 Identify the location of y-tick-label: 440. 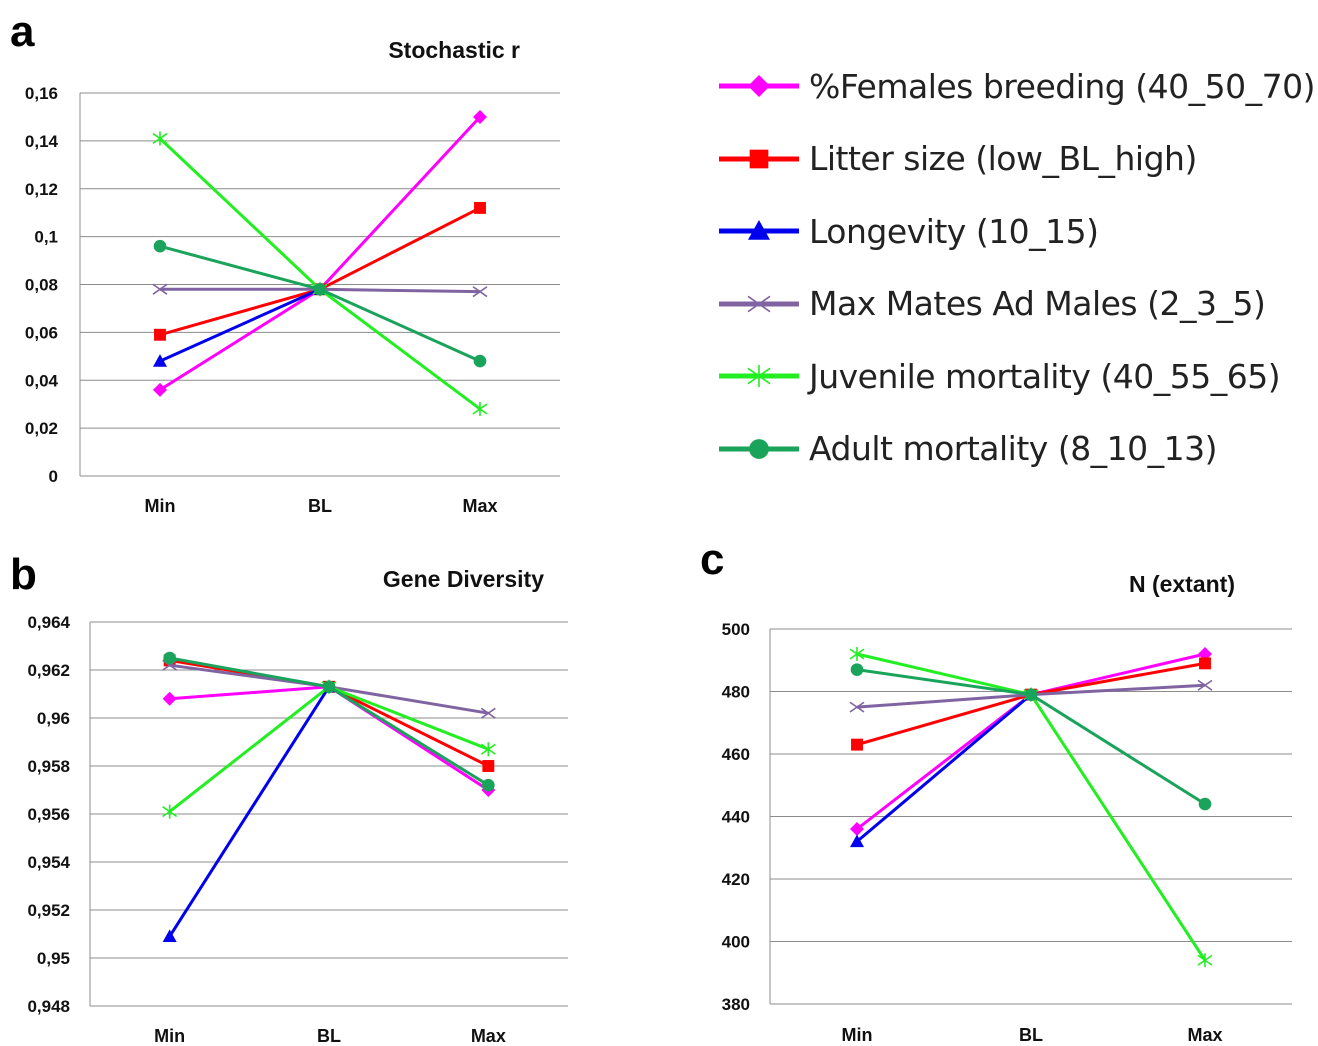
(736, 817).